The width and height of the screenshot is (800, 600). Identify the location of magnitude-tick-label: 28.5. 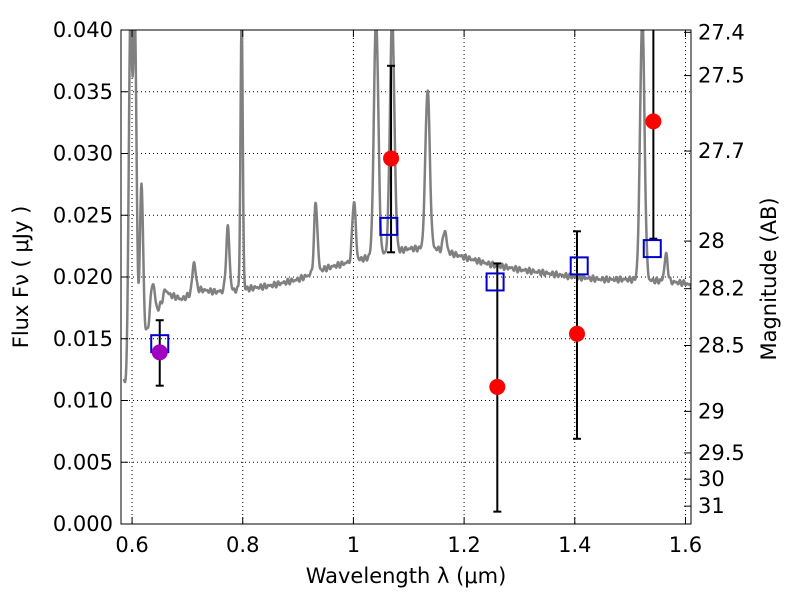
(721, 345).